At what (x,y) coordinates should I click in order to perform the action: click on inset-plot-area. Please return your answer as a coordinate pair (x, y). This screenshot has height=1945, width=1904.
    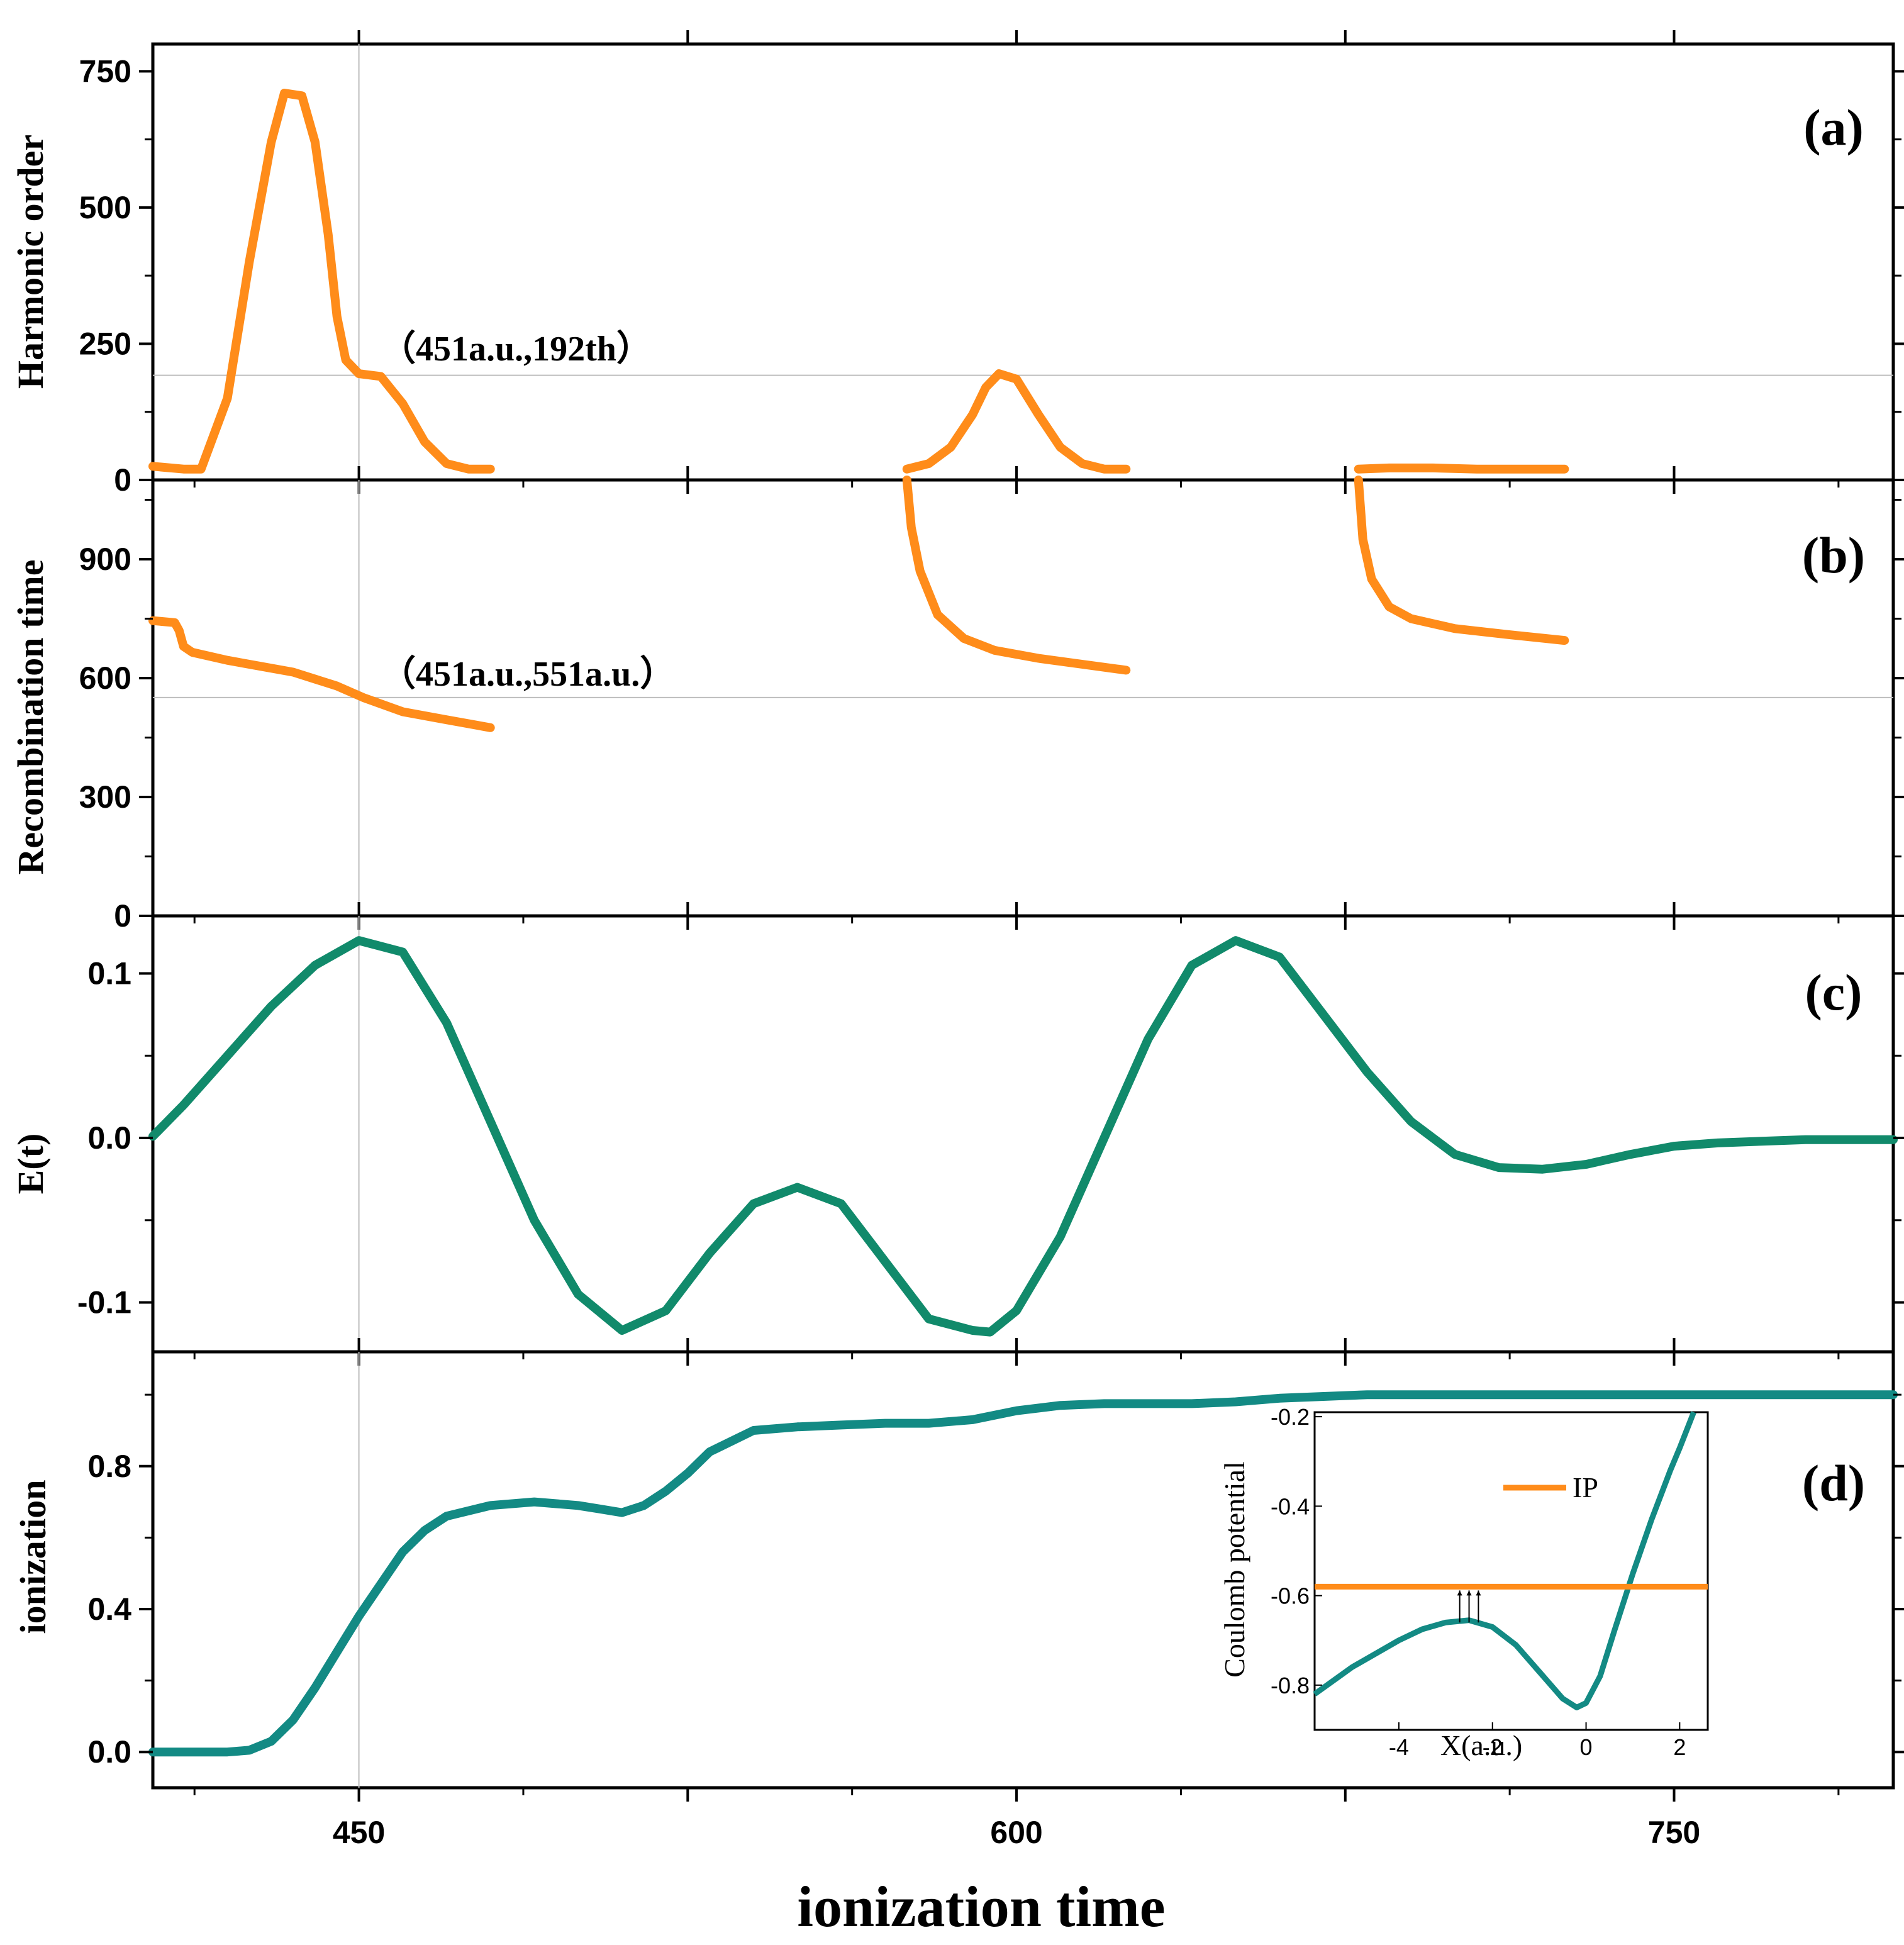
    Looking at the image, I should click on (1510, 1561).